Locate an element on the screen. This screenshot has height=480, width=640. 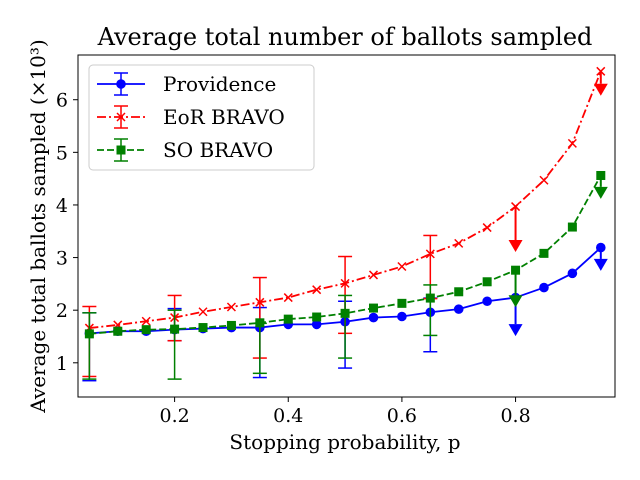
legend-label: EoR BRAVO is located at coordinates (224, 117).